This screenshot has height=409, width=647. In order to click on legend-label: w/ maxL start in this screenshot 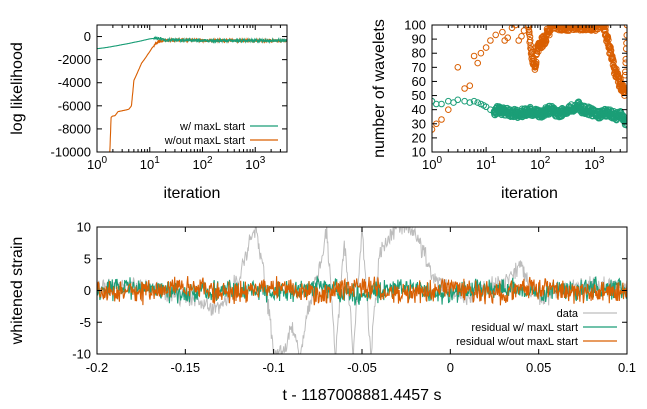, I will do `click(212, 127)`.